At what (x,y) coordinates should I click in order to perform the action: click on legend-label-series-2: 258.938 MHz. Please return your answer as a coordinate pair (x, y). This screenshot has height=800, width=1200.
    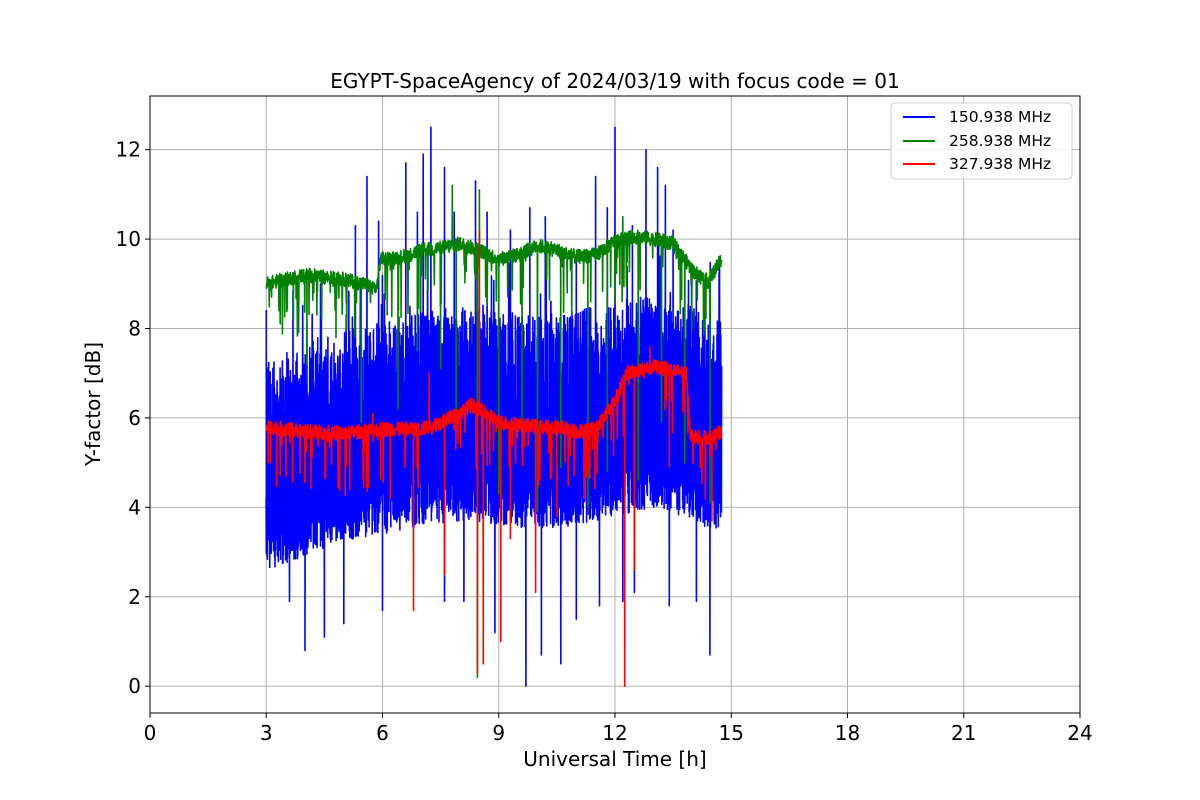
    Looking at the image, I should click on (1000, 141).